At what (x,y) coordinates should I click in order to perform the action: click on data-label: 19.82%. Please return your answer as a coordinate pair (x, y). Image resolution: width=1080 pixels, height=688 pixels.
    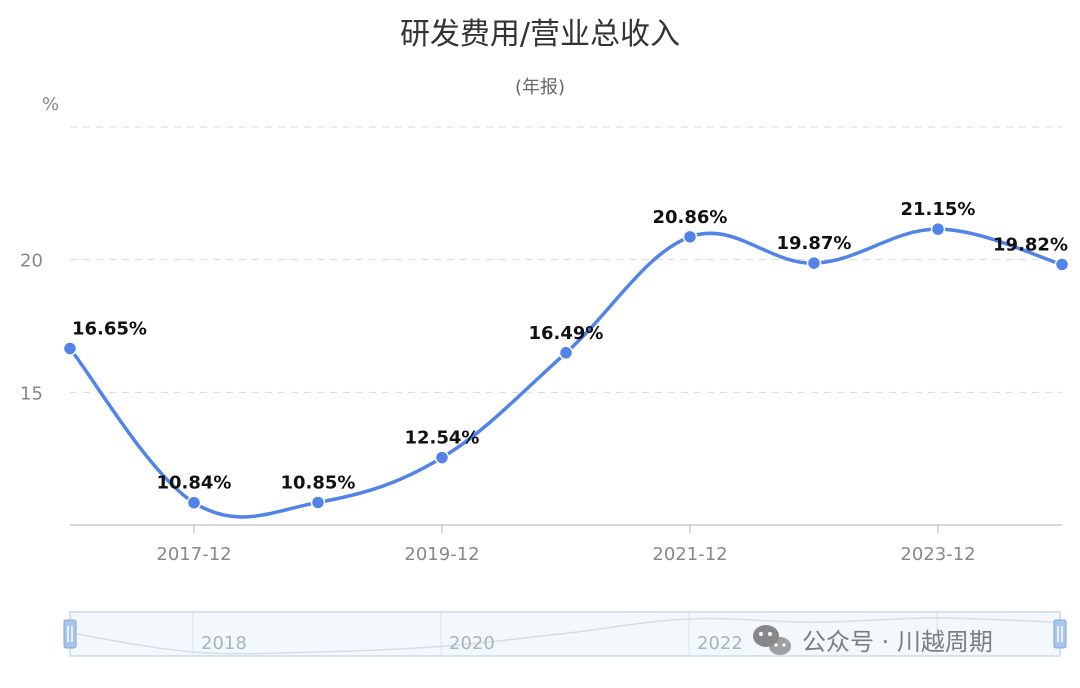
    Looking at the image, I should click on (1030, 244).